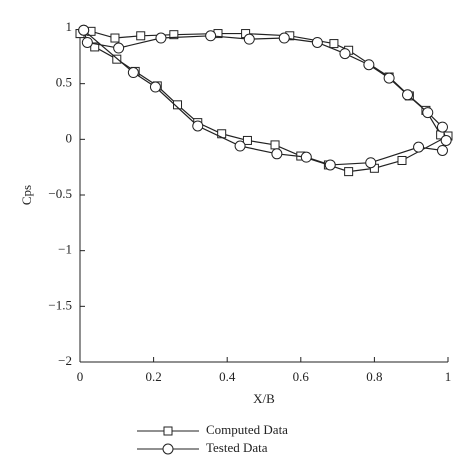 This screenshot has width=474, height=476. What do you see at coordinates (227, 376) in the screenshot?
I see `x-tick-label: 0.4` at bounding box center [227, 376].